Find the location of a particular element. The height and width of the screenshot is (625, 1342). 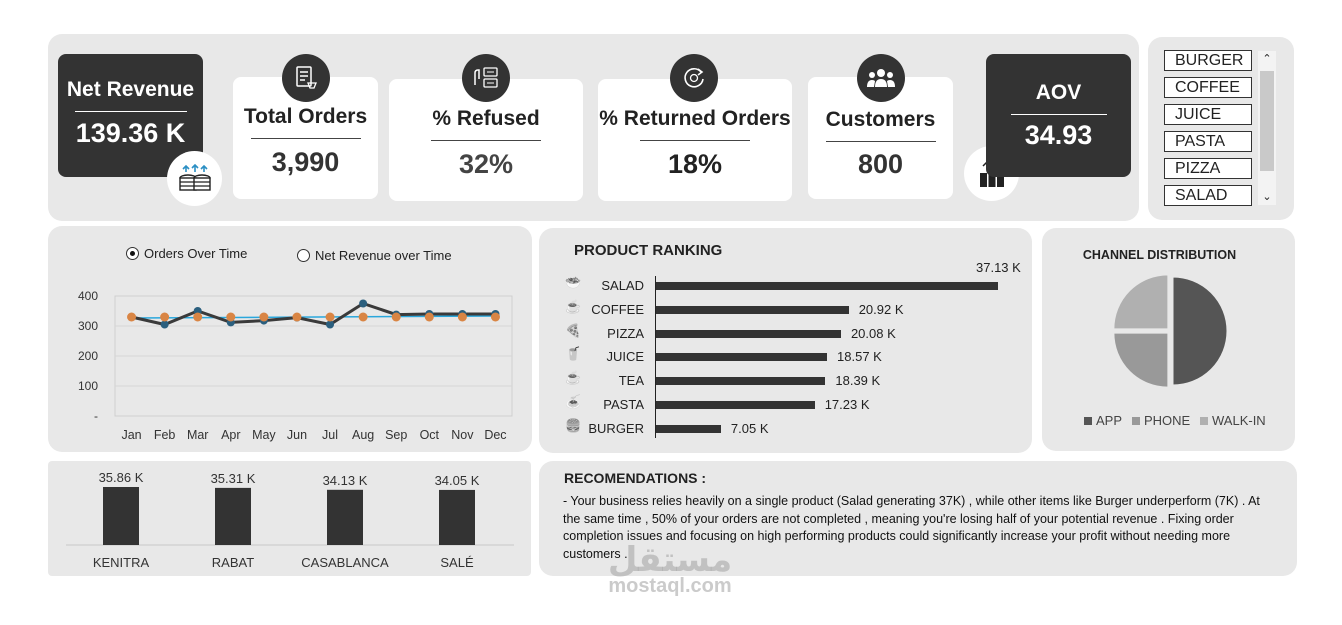

legend-phone-label: PHONE is located at coordinates (1167, 420).